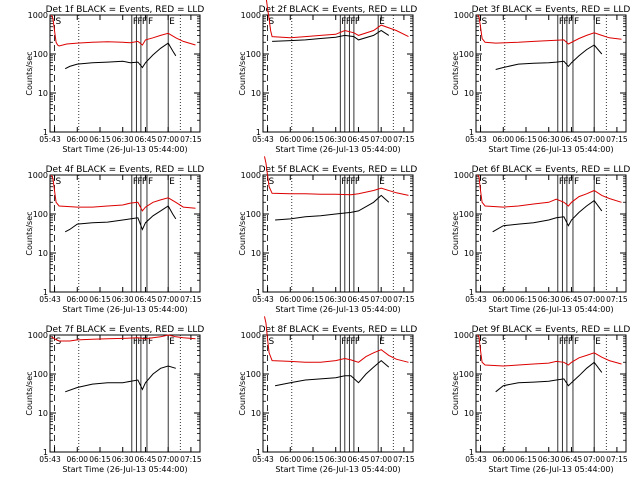 The height and width of the screenshot is (480, 640). Describe the element at coordinates (526, 139) in the screenshot. I see `p3-xtick-label: 06:15` at that location.